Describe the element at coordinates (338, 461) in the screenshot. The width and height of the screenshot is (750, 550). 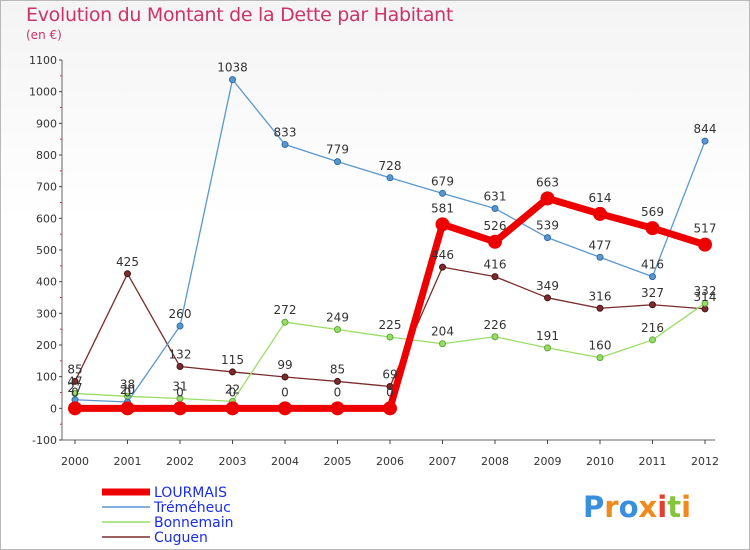
I see `x-tick-label: 2005` at that location.